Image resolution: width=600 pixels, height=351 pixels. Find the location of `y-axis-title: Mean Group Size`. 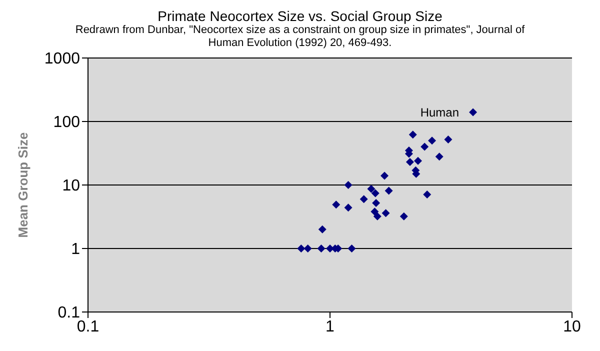

y-axis-title: Mean Group Size is located at coordinates (23, 185).